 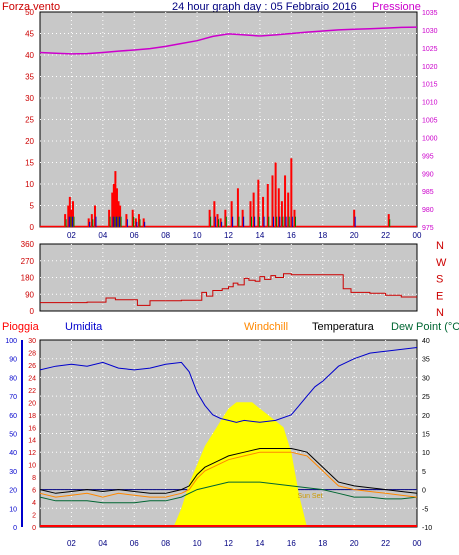 I want to click on rain-y-tick: 6, so click(x=34, y=491).